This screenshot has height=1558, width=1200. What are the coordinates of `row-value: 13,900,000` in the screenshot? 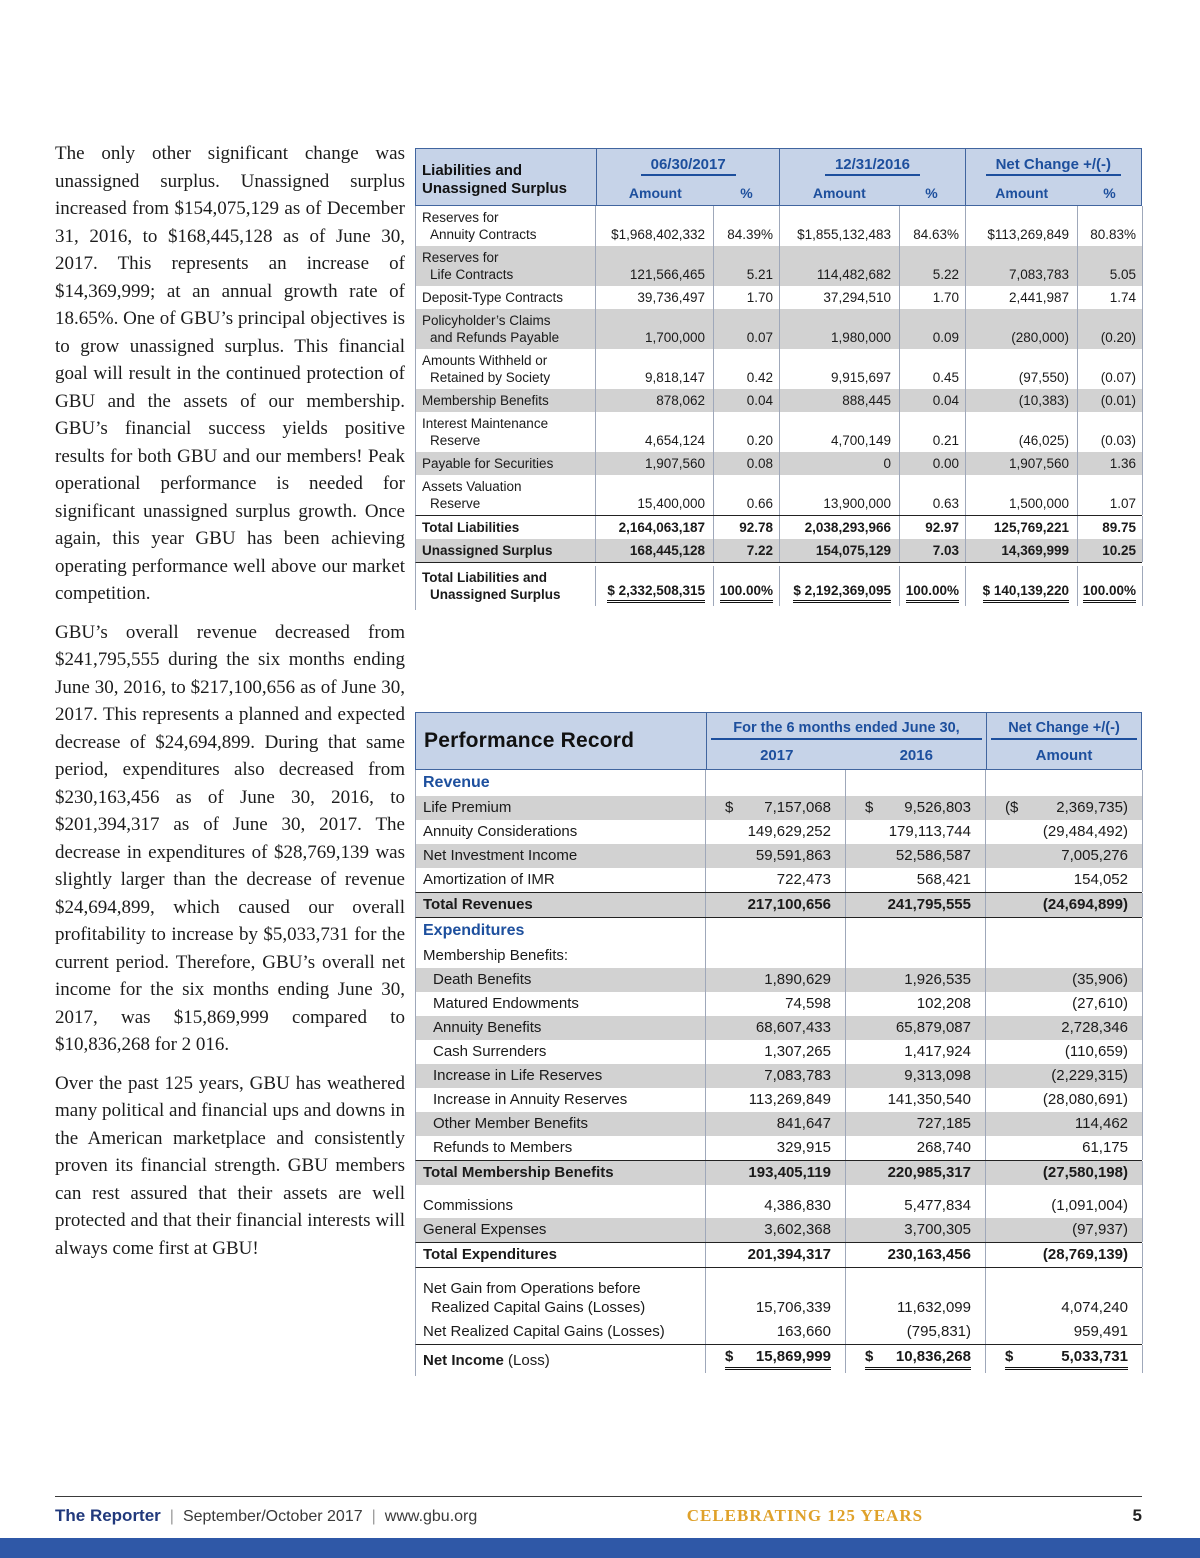 It's located at (840, 495).